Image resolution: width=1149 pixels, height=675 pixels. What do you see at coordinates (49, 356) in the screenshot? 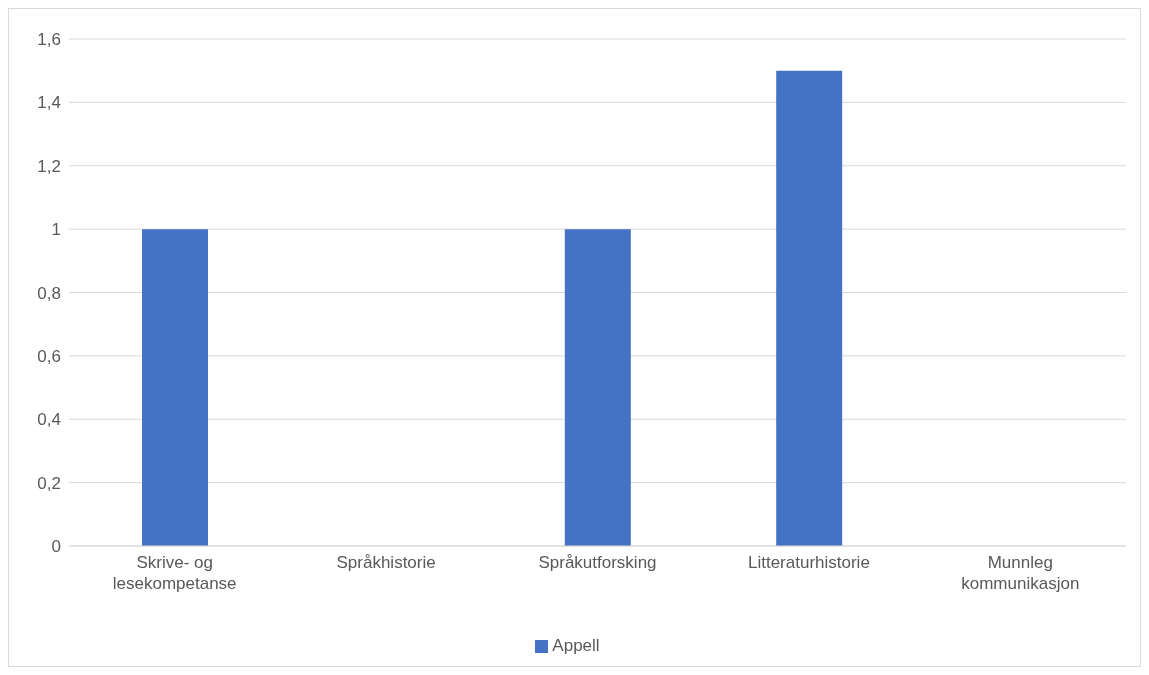
I see `y-tick-label: 0,6` at bounding box center [49, 356].